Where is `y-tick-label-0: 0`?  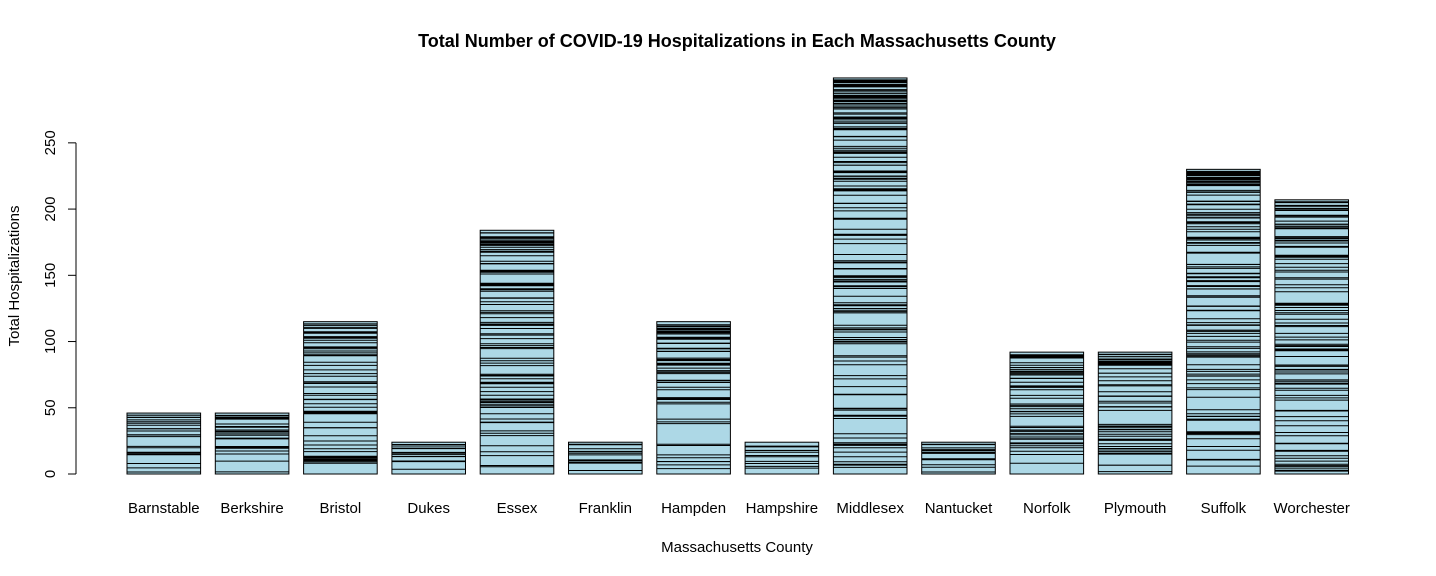
y-tick-label-0: 0 is located at coordinates (50, 474).